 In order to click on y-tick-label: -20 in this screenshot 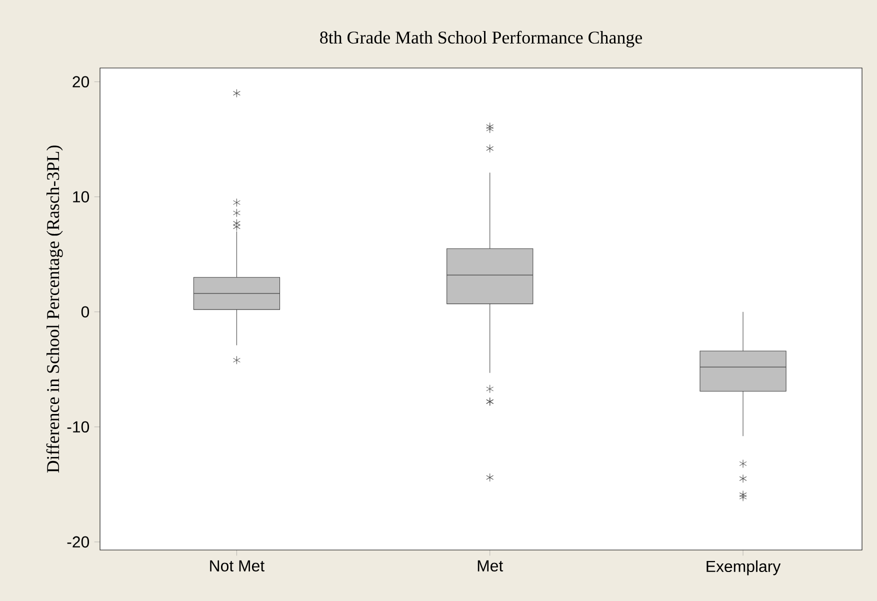, I will do `click(78, 542)`.